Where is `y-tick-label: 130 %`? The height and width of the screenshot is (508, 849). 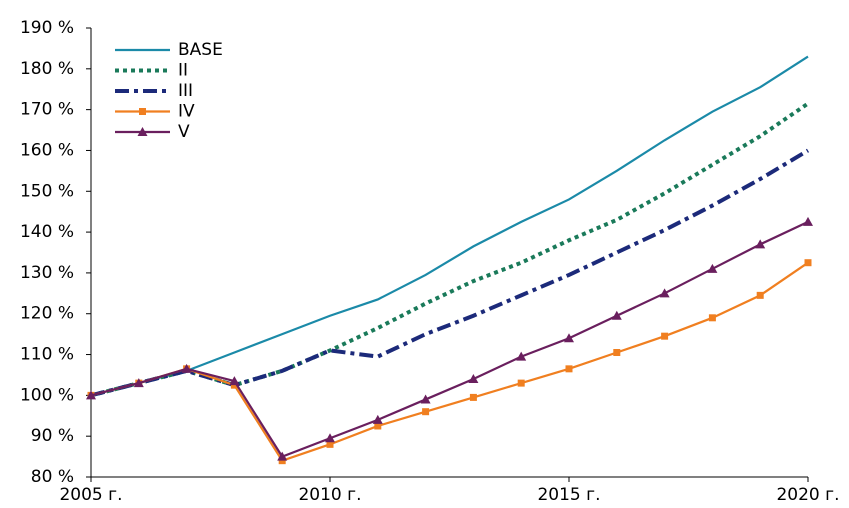 y-tick-label: 130 % is located at coordinates (47, 273).